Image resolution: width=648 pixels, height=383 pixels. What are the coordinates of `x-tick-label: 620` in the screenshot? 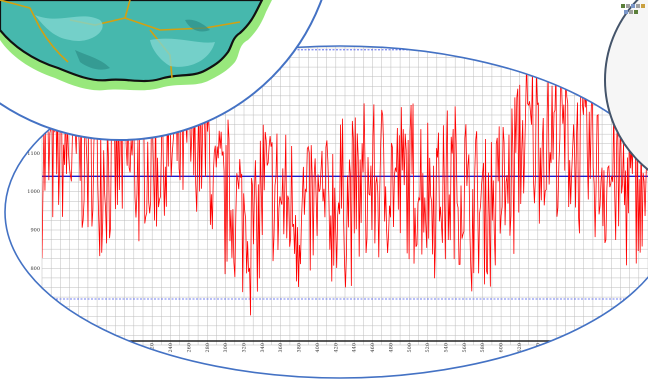 It's located at (520, 348).